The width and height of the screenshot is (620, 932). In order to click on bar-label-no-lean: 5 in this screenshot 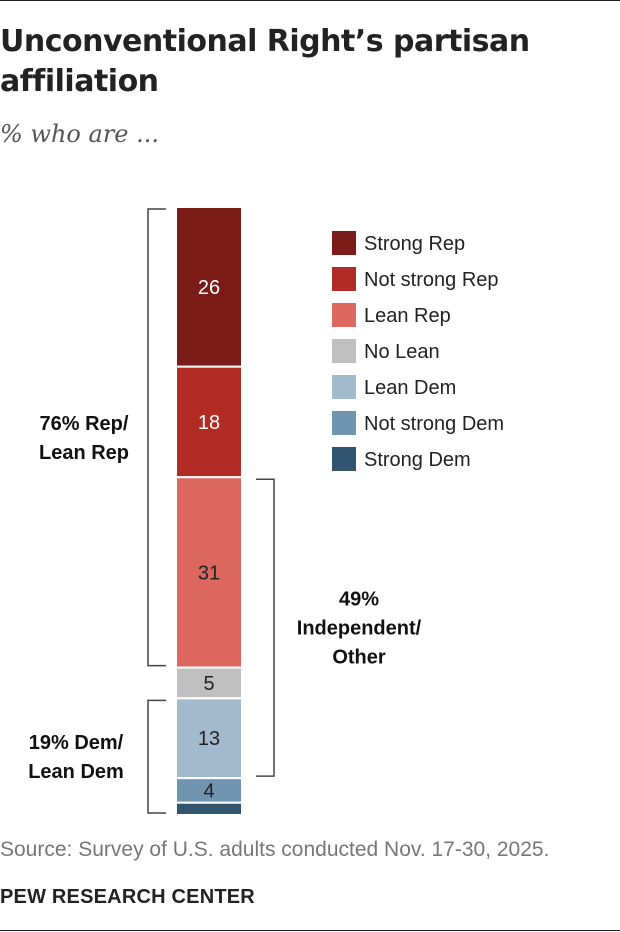, I will do `click(208, 684)`.